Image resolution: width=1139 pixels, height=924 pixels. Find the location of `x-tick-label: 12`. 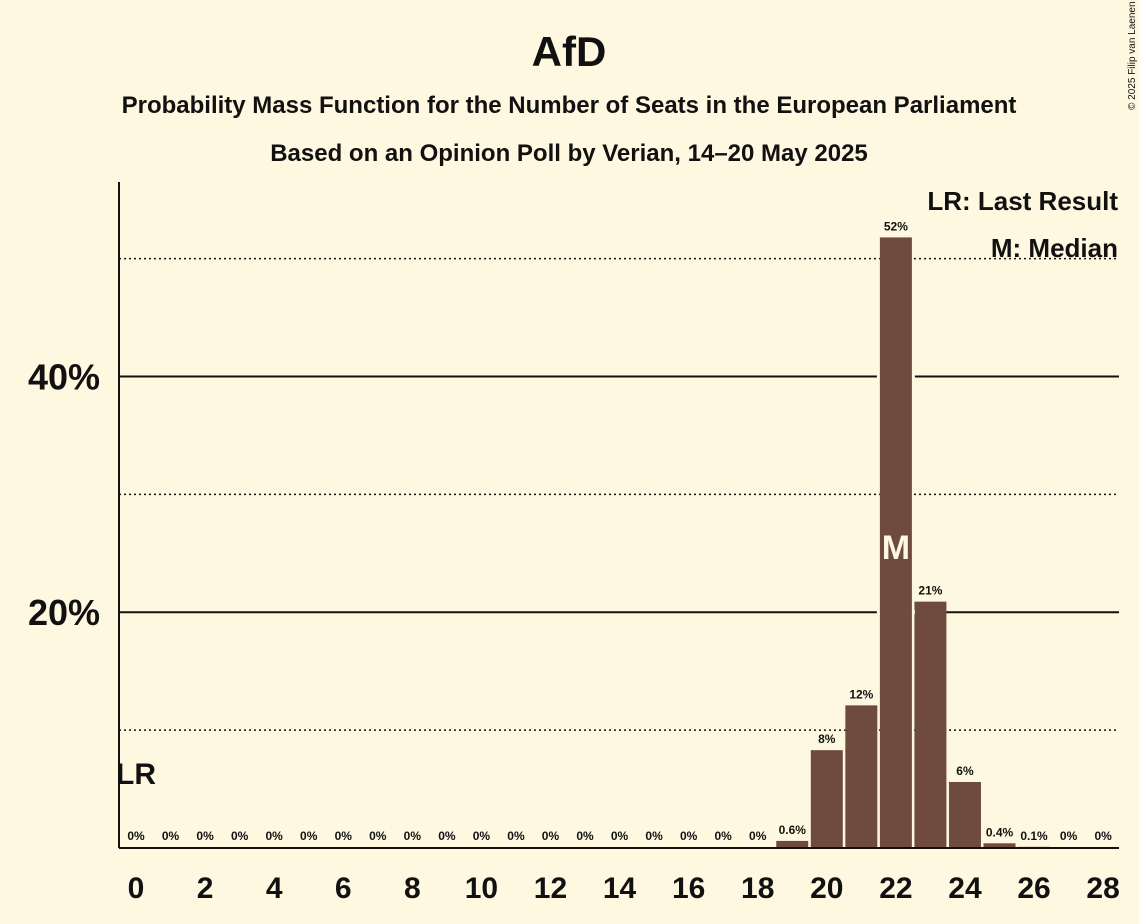

x-tick-label: 12 is located at coordinates (550, 888).